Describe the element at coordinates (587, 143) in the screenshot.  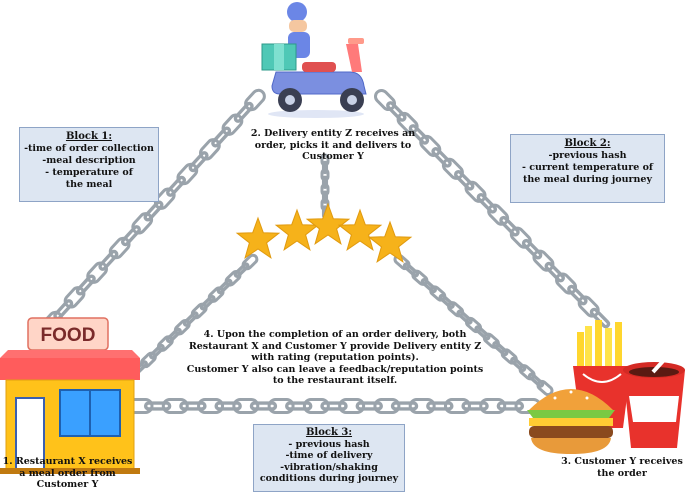
I see `block-2-title: Block 2:` at that location.